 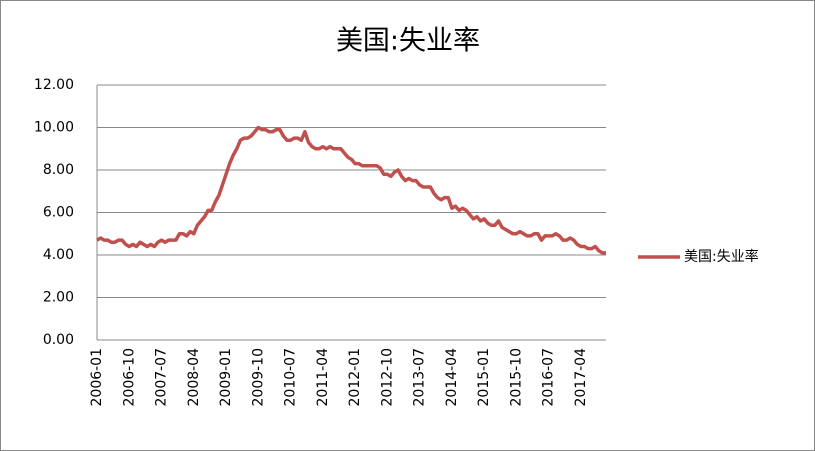 What do you see at coordinates (323, 377) in the screenshot?
I see `x-tick-label: 2011-04` at bounding box center [323, 377].